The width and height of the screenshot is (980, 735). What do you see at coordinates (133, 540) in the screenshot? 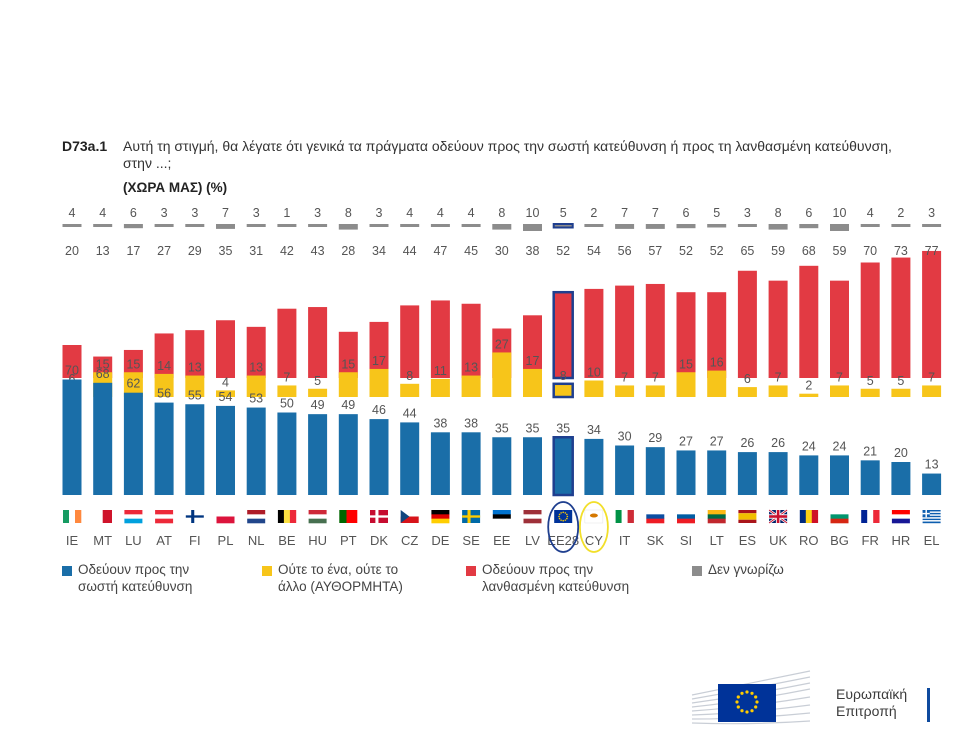
I see `category-label-lu: LU` at bounding box center [133, 540].